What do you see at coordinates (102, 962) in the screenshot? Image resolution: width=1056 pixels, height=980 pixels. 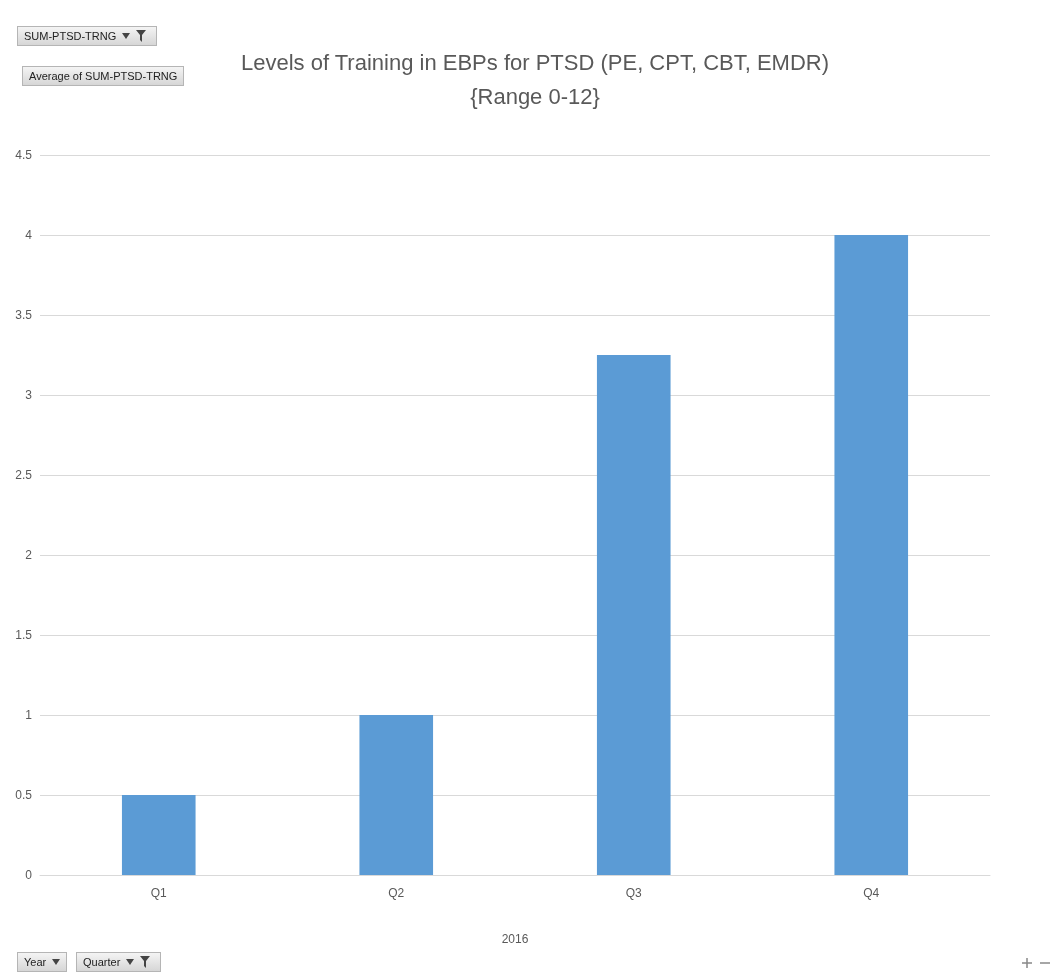 I see `text: Quarter` at bounding box center [102, 962].